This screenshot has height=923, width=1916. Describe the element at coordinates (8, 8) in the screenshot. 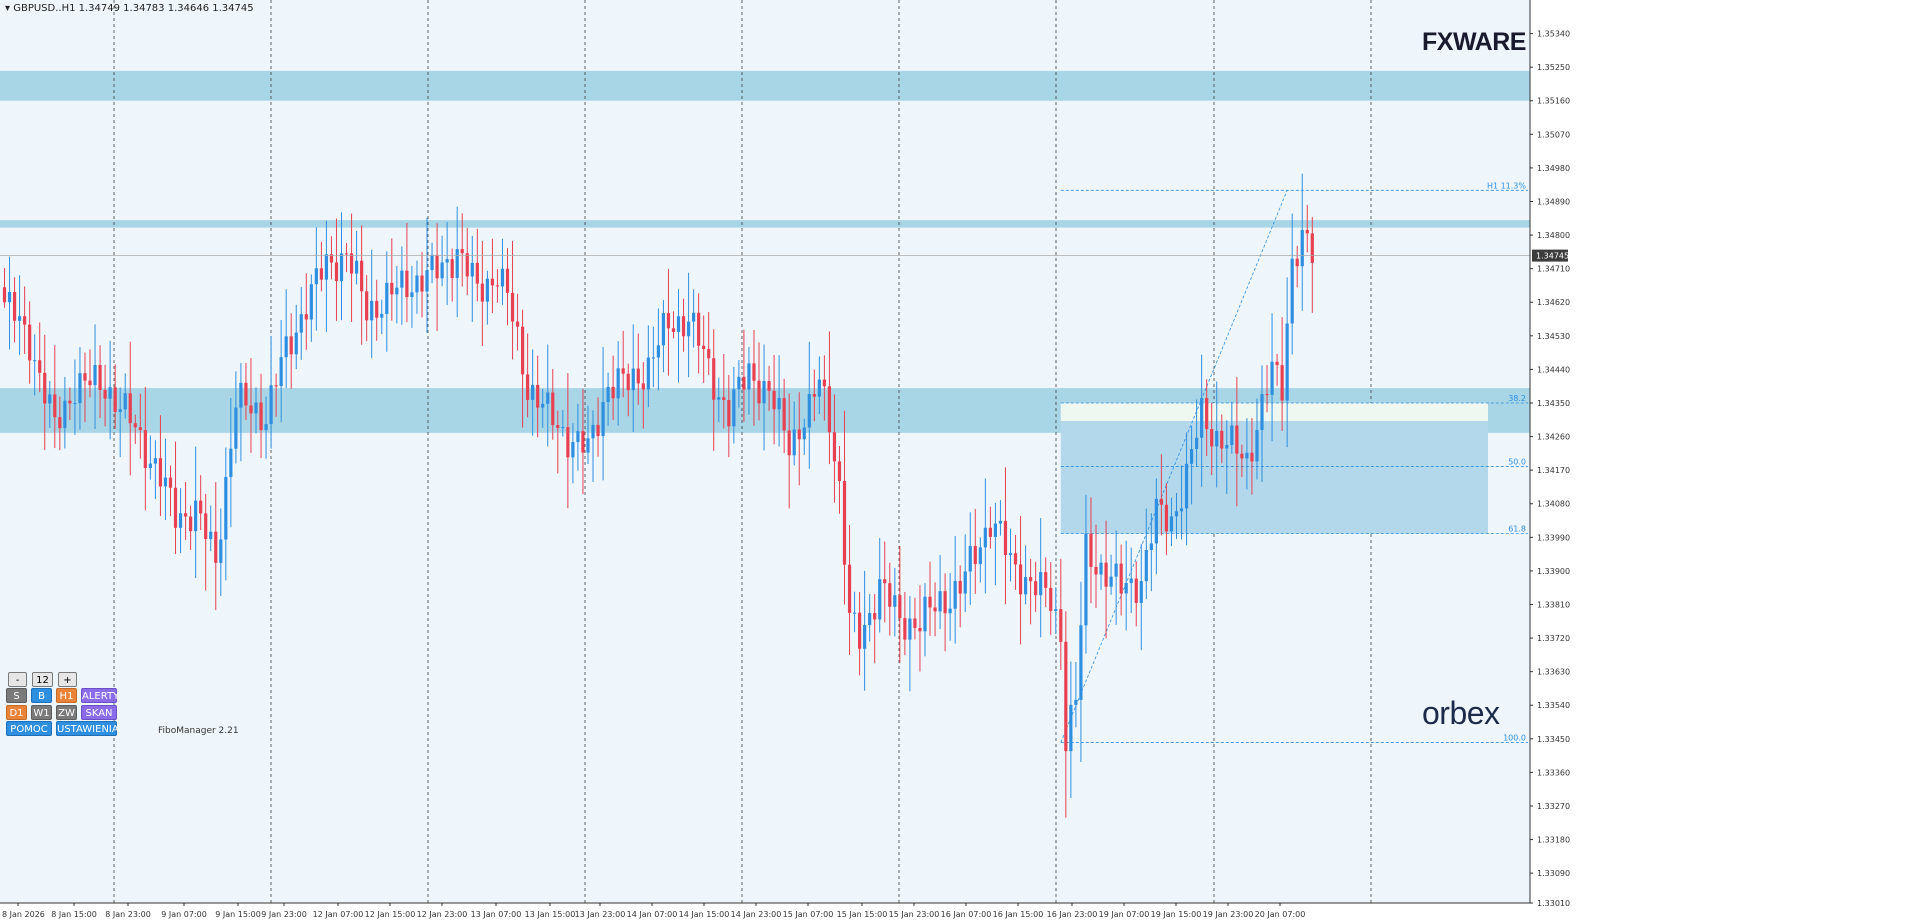

I see `chart-menu-icon: ▾` at that location.